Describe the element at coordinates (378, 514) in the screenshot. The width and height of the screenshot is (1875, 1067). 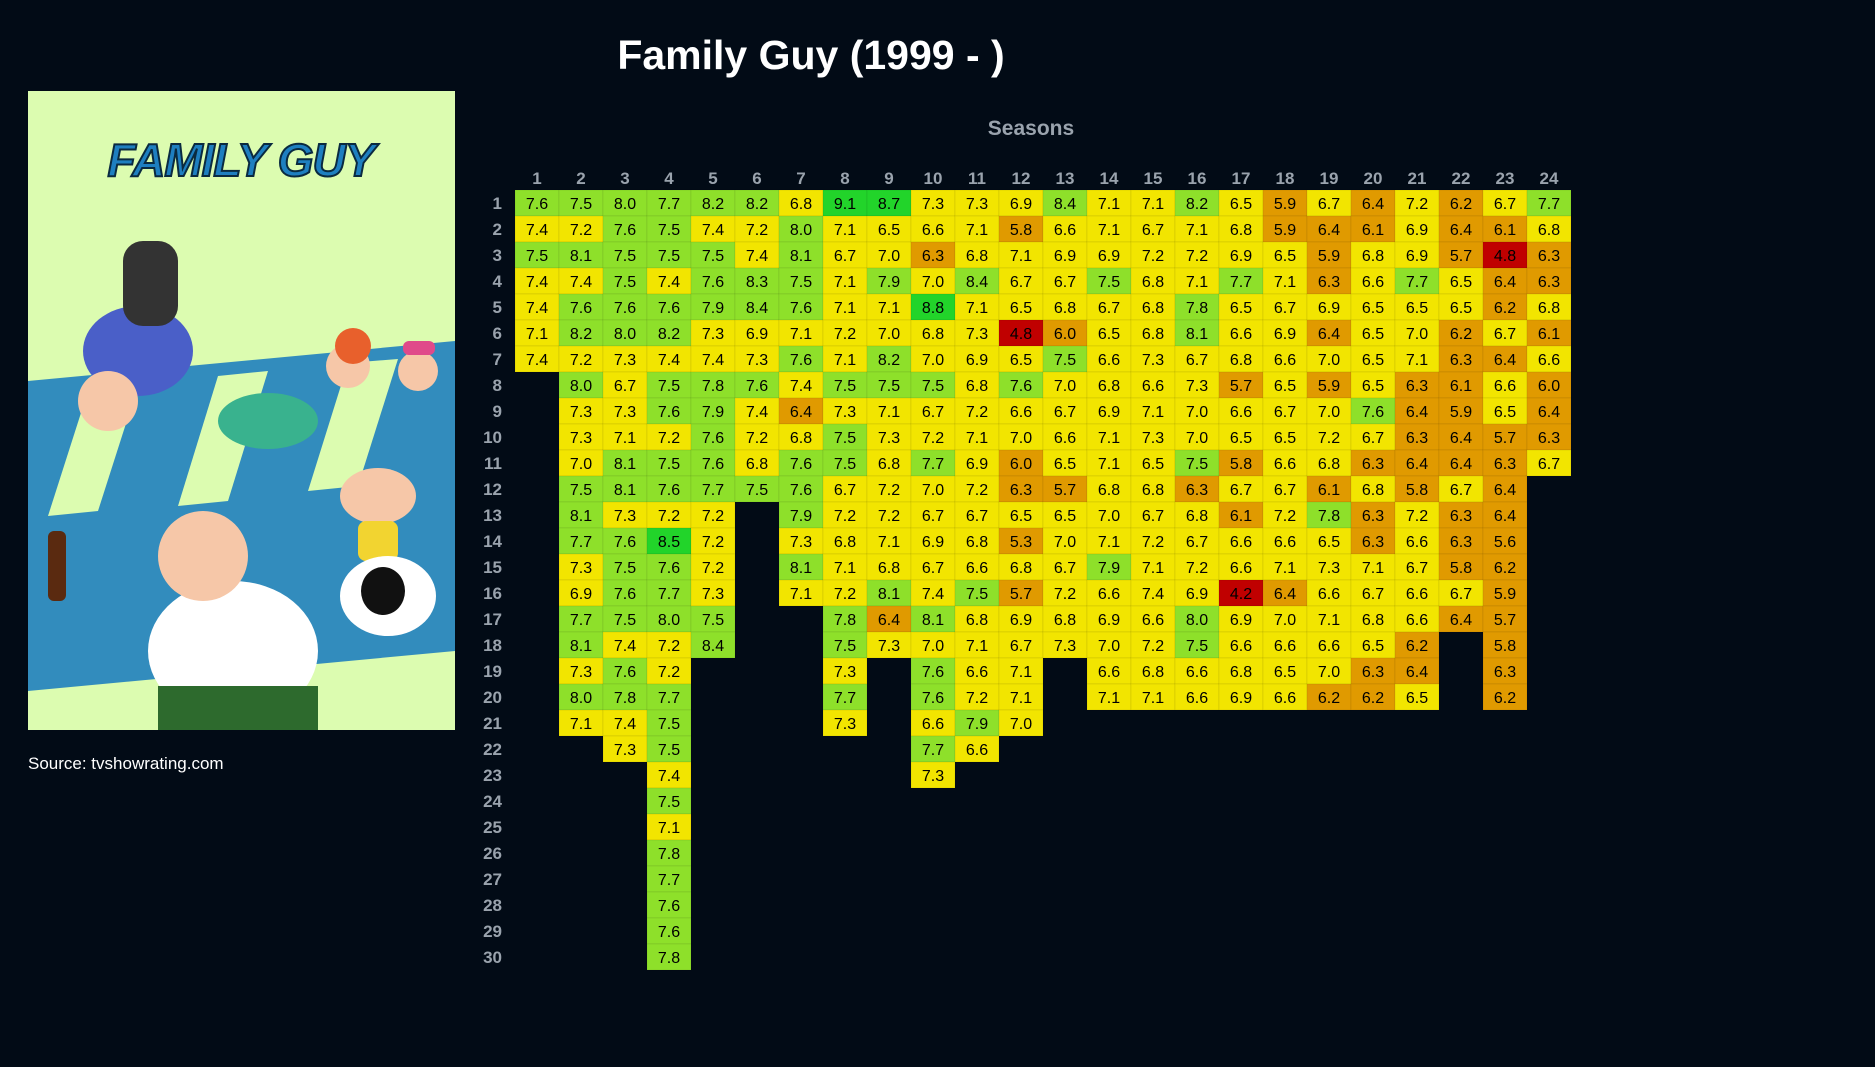
I see `poster-character-stewie` at that location.